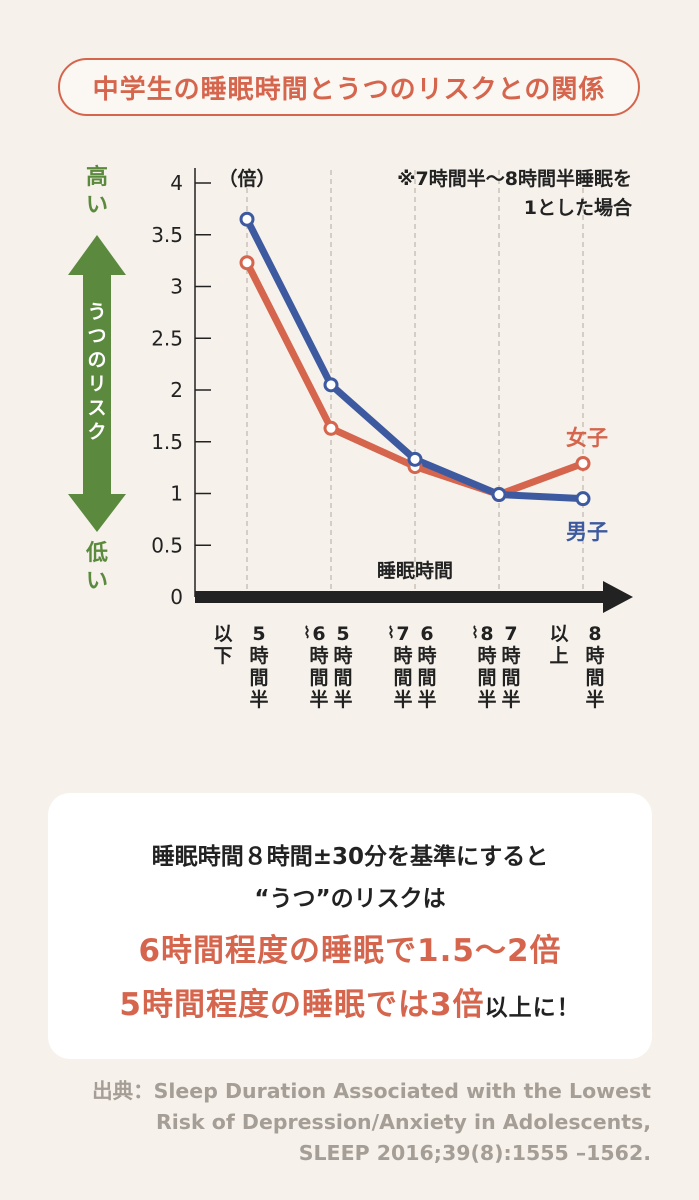 The width and height of the screenshot is (699, 1200). Describe the element at coordinates (246, 178) in the screenshot. I see `unit-label: （倍）` at that location.